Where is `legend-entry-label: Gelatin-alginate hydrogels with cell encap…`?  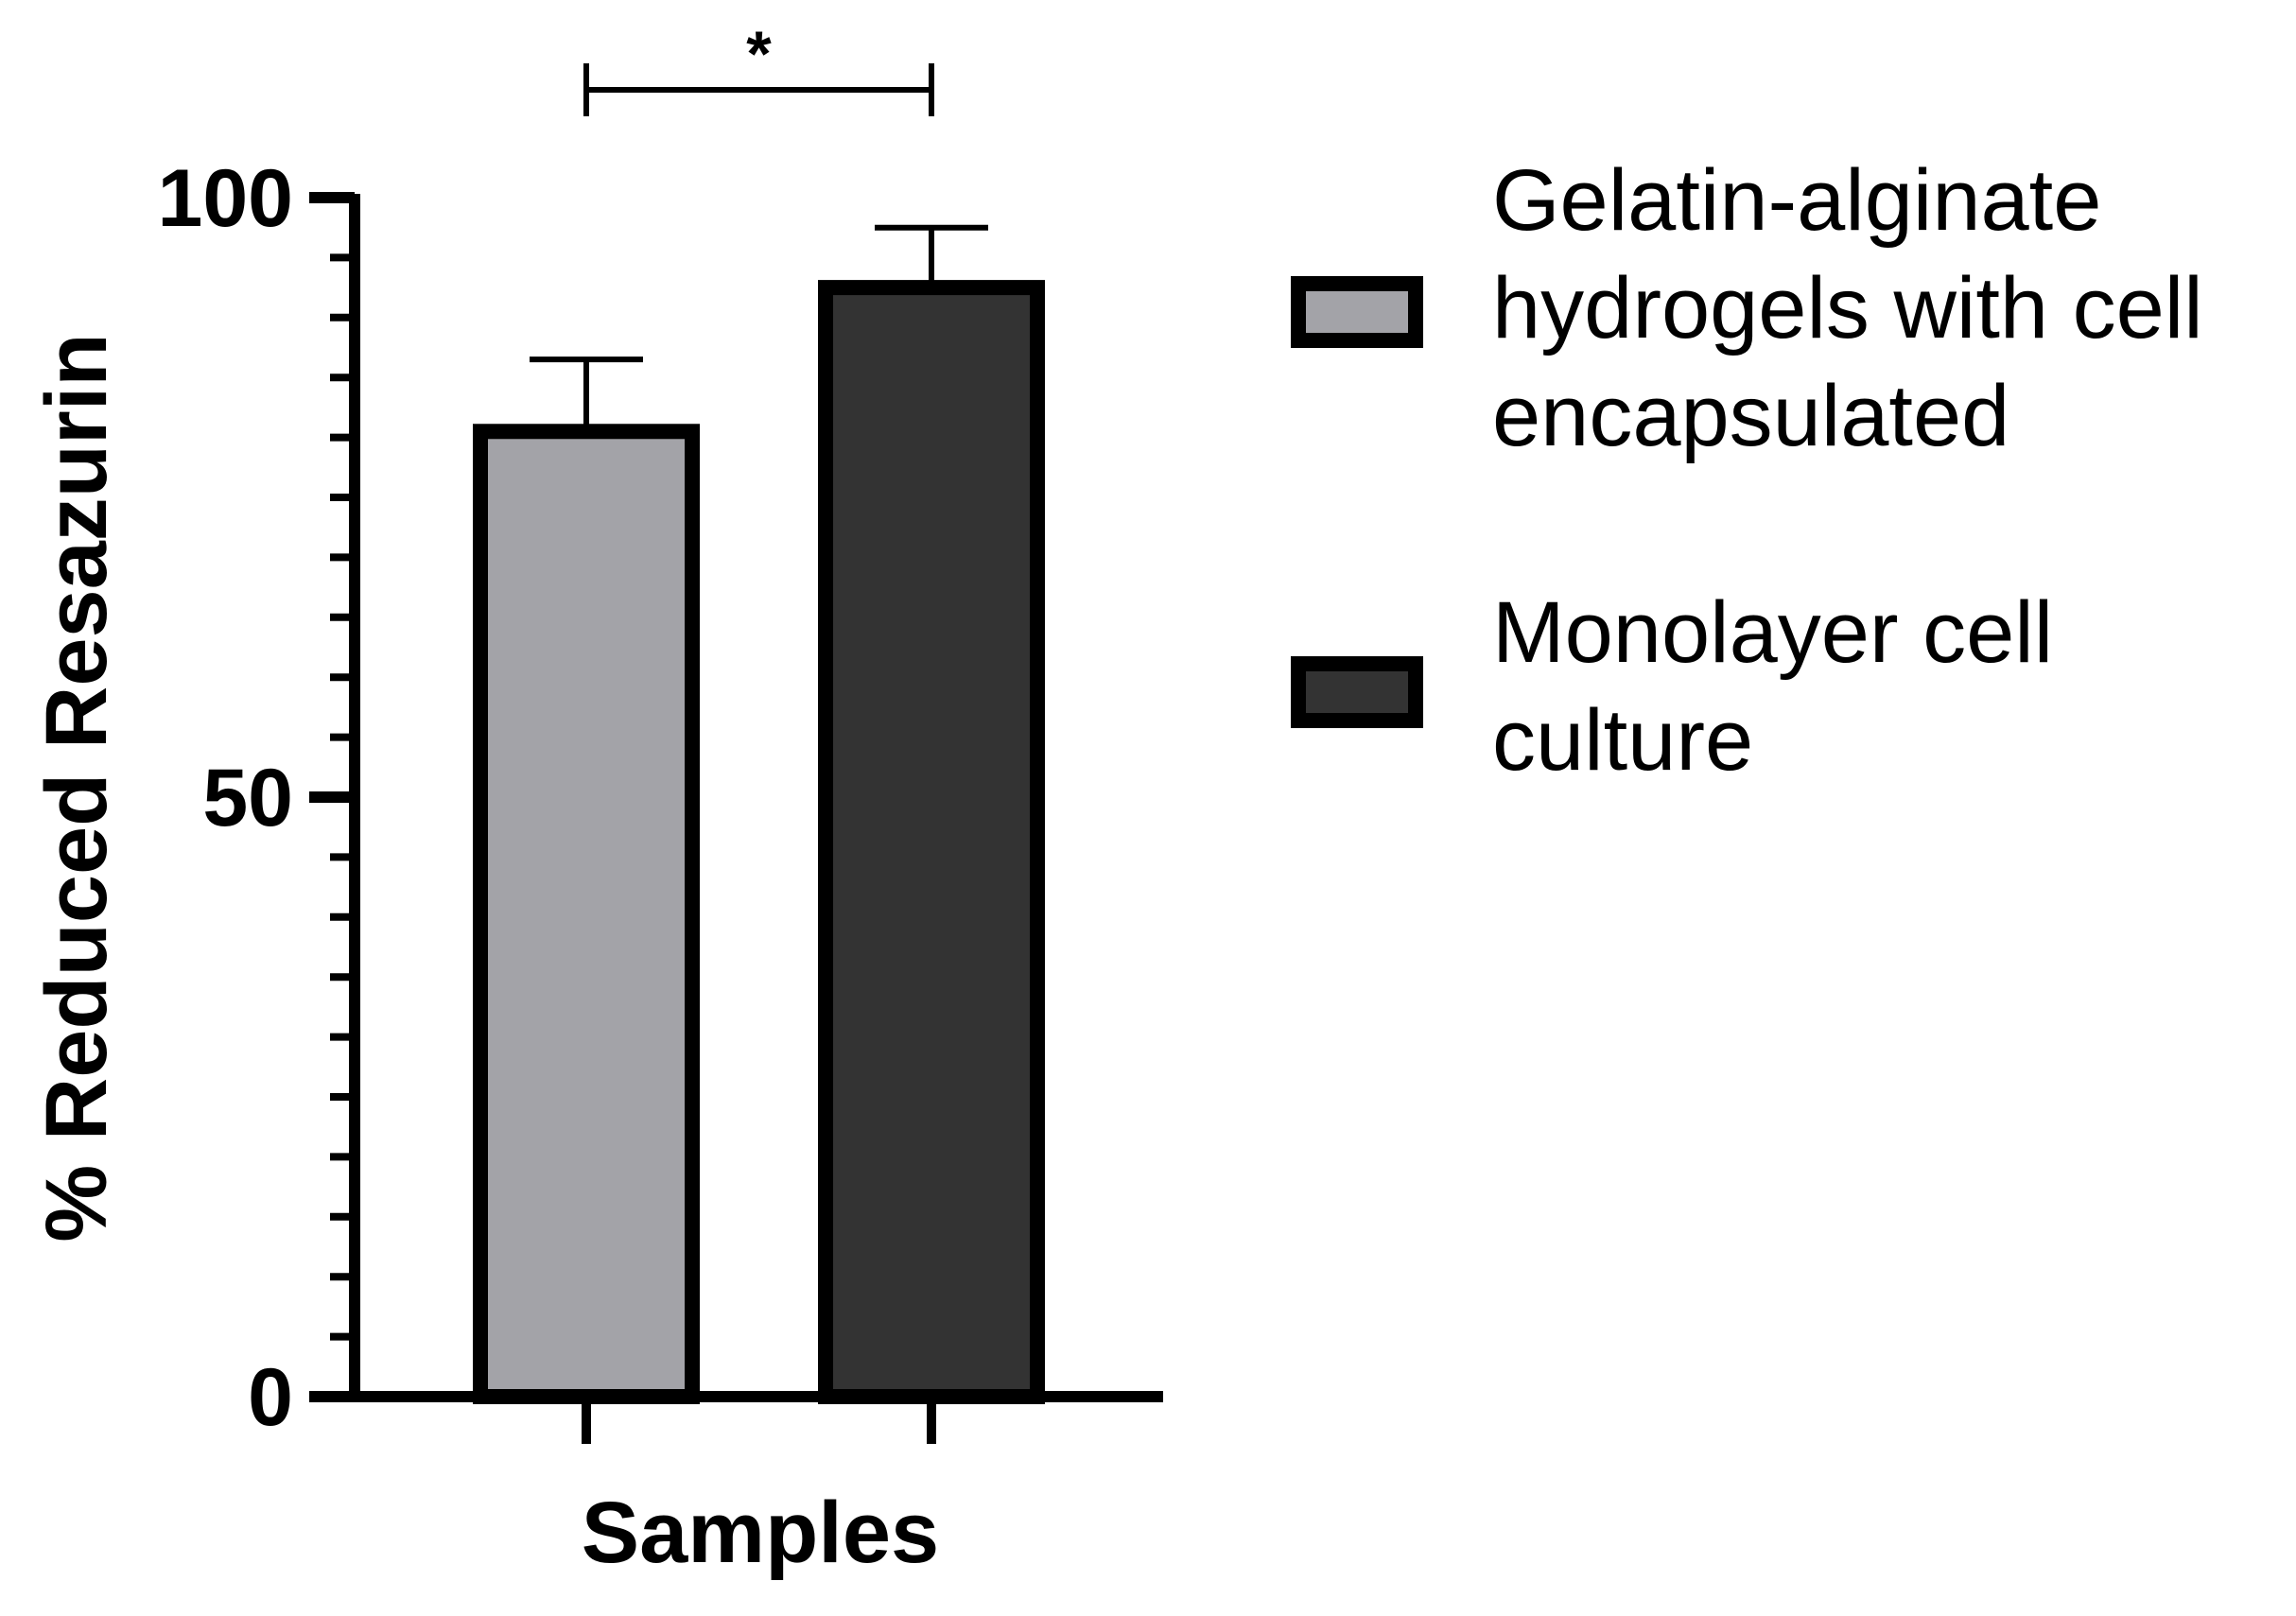 legend-entry-label: Gelatin-alginate hydrogels with cell encap… is located at coordinates (1848, 308).